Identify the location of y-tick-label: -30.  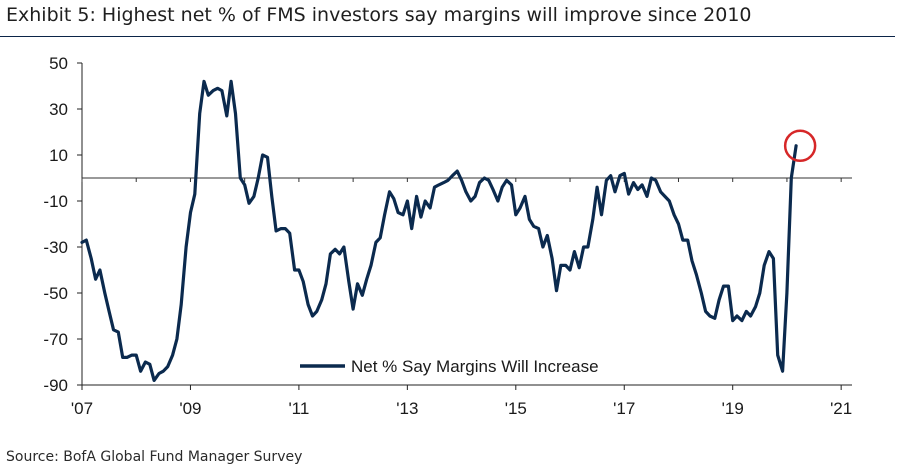
(55, 247).